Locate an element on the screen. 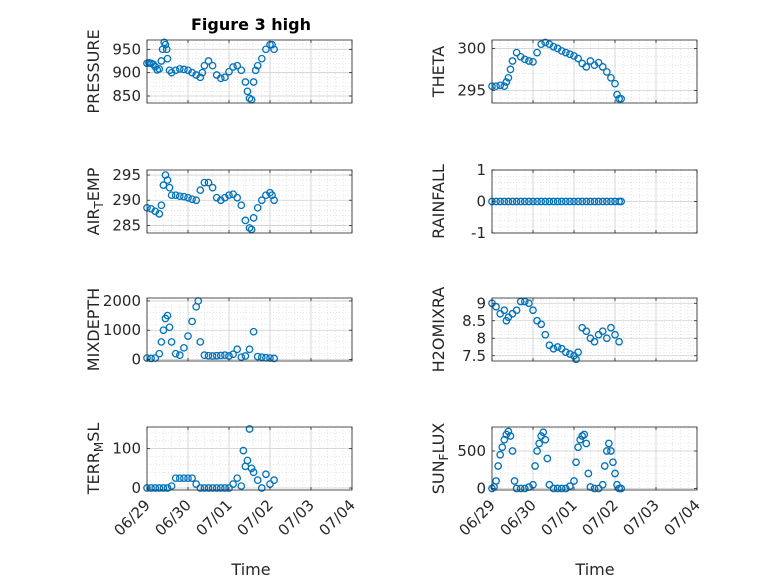 This screenshot has width=778, height=583. y-tick-label: 8 is located at coordinates (481, 338).